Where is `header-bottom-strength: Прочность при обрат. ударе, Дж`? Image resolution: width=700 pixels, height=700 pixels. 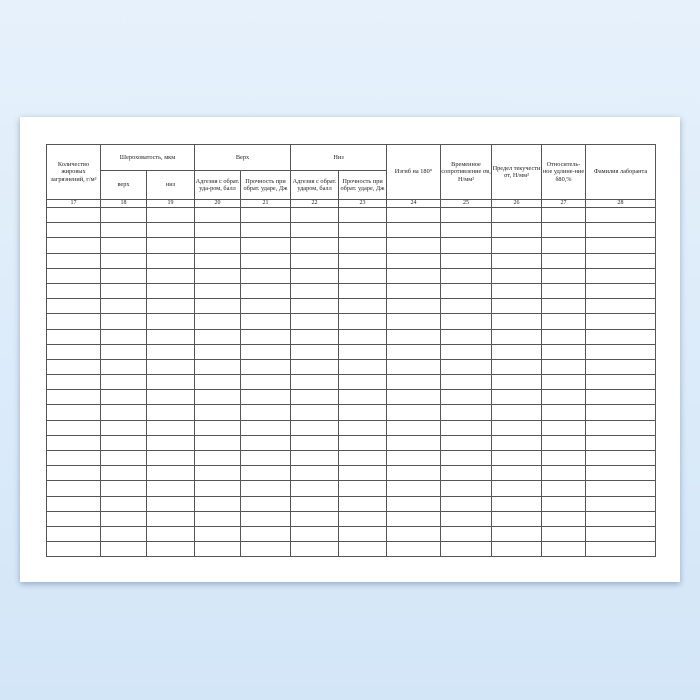
header-bottom-strength: Прочность при обрат. ударе, Дж is located at coordinates (363, 185).